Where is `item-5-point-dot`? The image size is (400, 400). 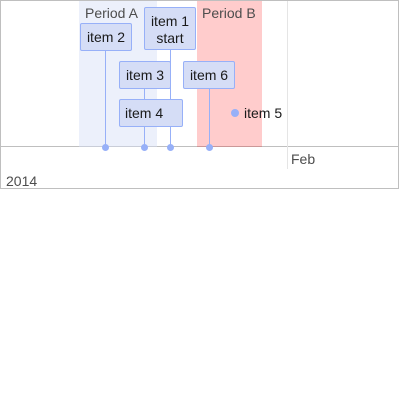
item-5-point-dot is located at coordinates (235, 113).